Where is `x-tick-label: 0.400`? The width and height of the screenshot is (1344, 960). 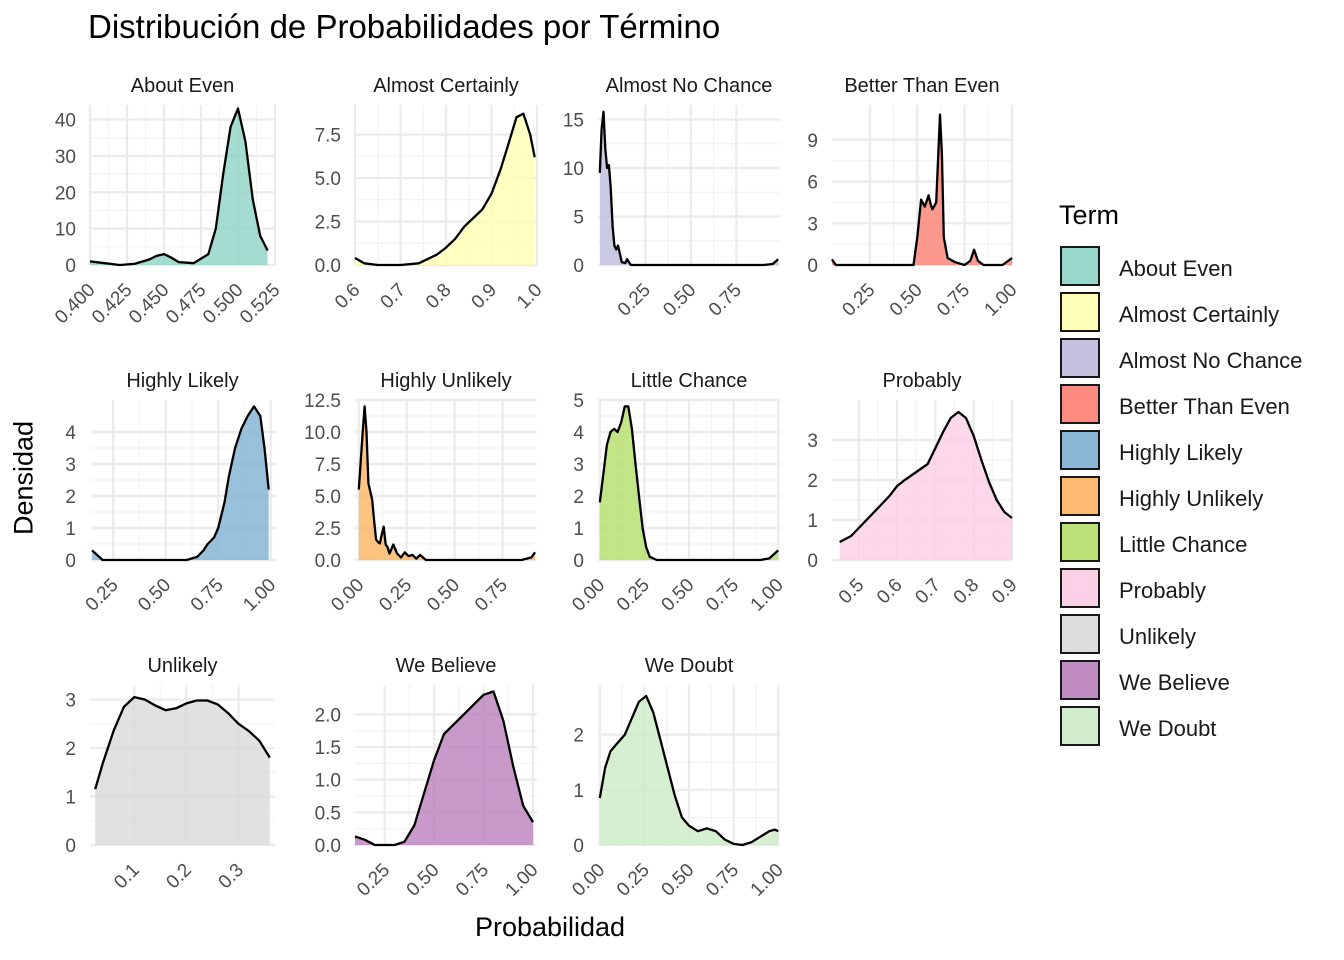
x-tick-label: 0.400 is located at coordinates (75, 304).